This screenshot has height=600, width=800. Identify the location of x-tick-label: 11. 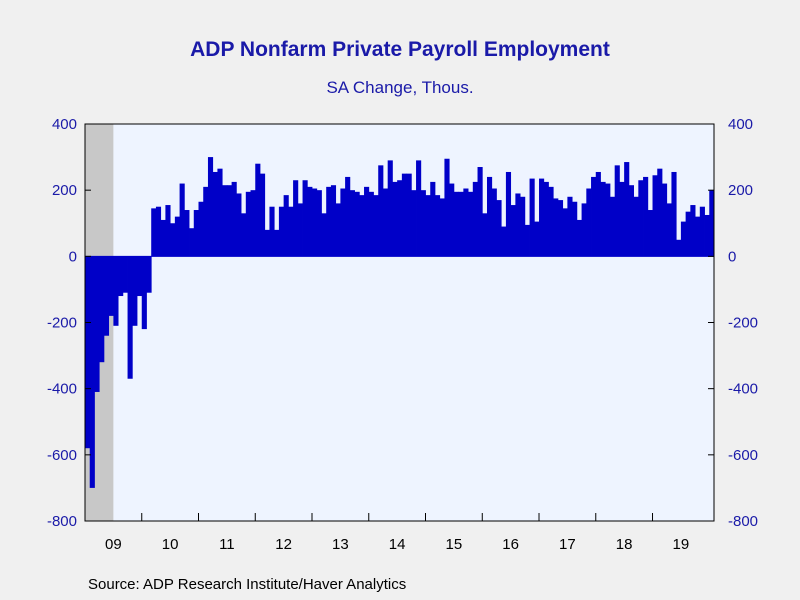
(227, 544).